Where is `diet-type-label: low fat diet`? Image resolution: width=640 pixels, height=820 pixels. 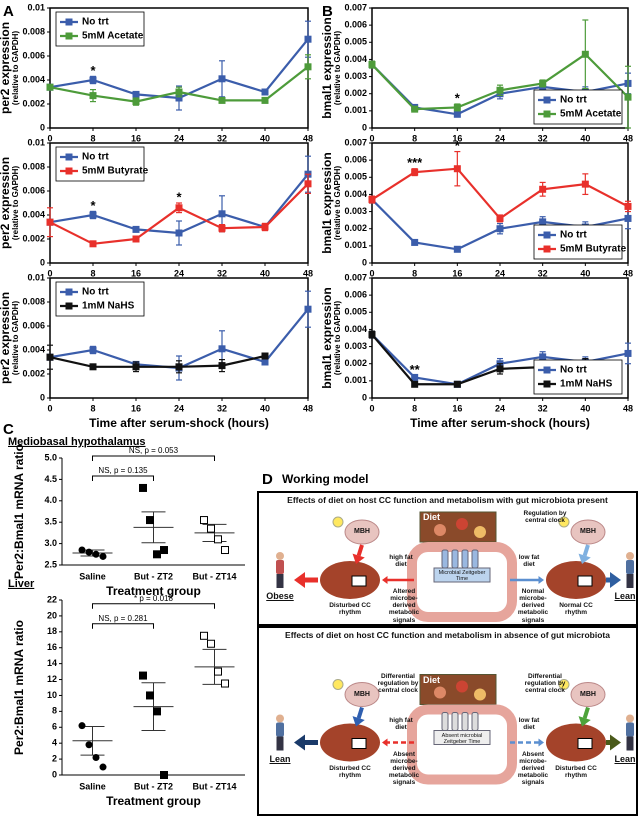 diet-type-label: low fat diet is located at coordinates (529, 561).